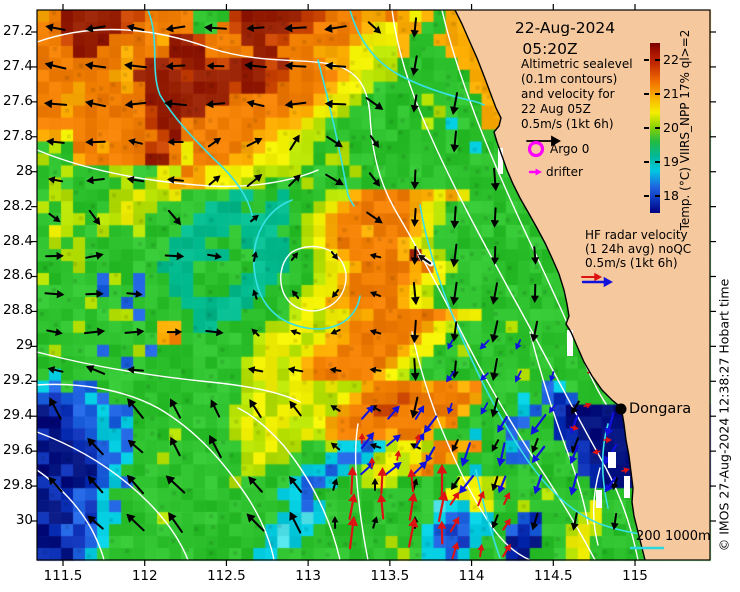 This screenshot has width=740, height=592. I want to click on x-tick-label: 114.5, so click(553, 576).